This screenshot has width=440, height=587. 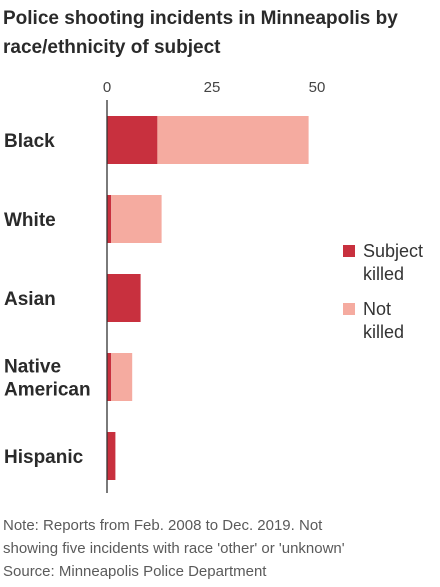 What do you see at coordinates (111, 456) in the screenshot?
I see `bar-hispanic-subject-killed` at bounding box center [111, 456].